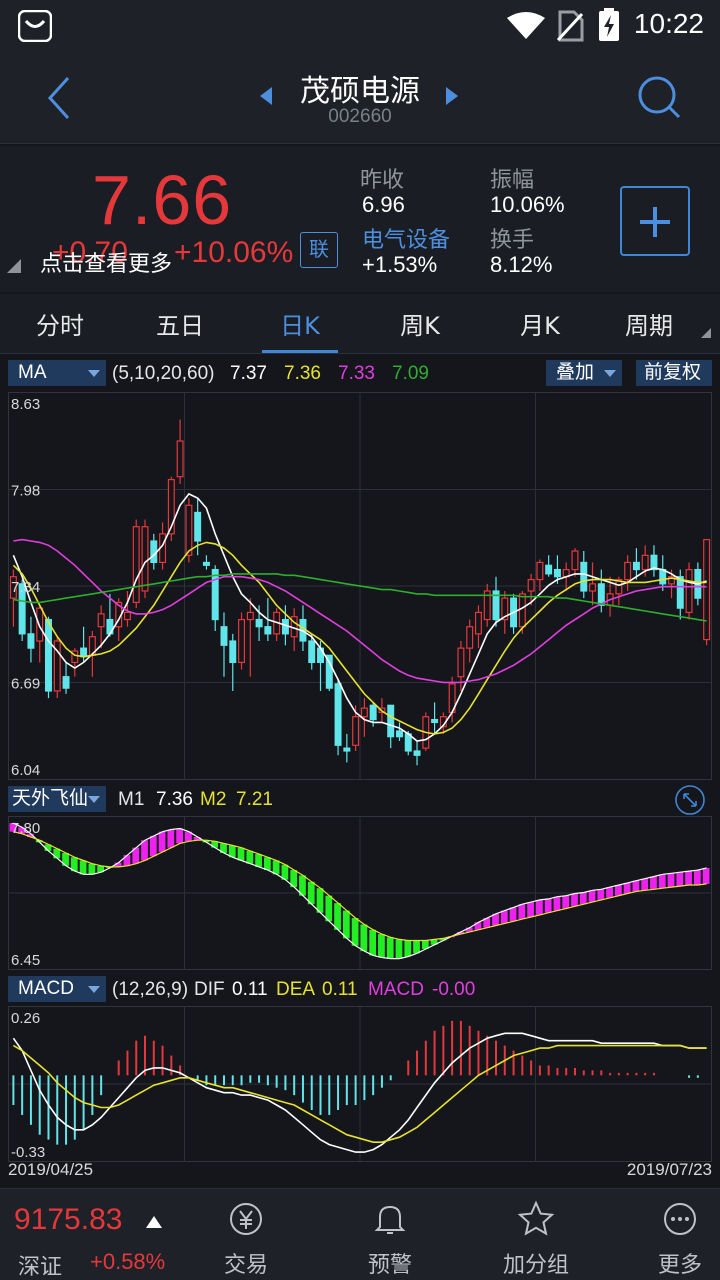  I want to click on price-change-pct: +10.06%, so click(234, 252).